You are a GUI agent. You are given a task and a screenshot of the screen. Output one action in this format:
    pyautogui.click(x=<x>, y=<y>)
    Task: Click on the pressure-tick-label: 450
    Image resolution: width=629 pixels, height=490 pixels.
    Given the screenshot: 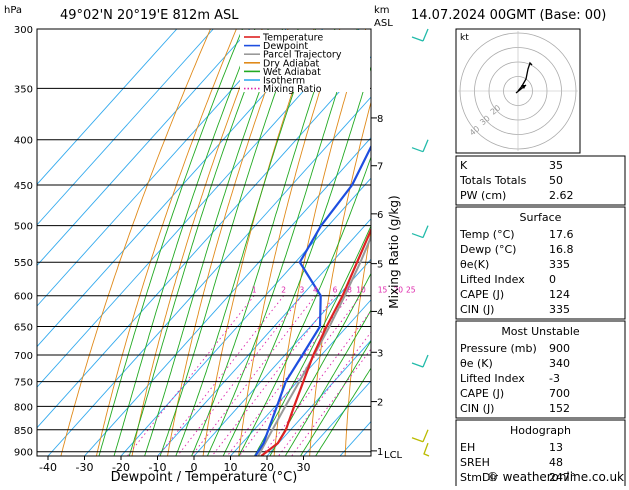 What is the action you would take?
    pyautogui.click(x=23, y=186)
    